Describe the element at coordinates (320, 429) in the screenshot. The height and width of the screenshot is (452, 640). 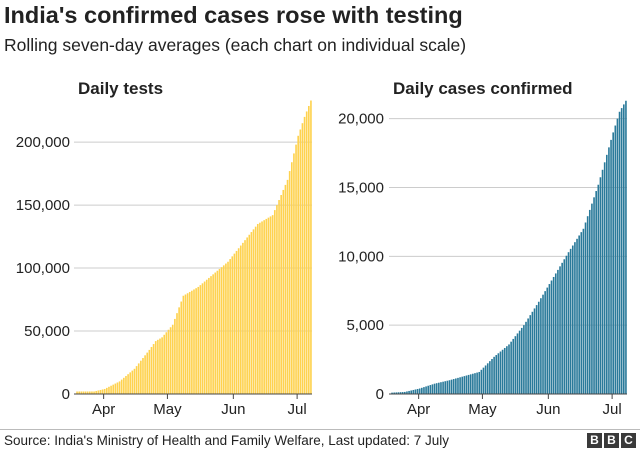
I see `footer-divider` at that location.